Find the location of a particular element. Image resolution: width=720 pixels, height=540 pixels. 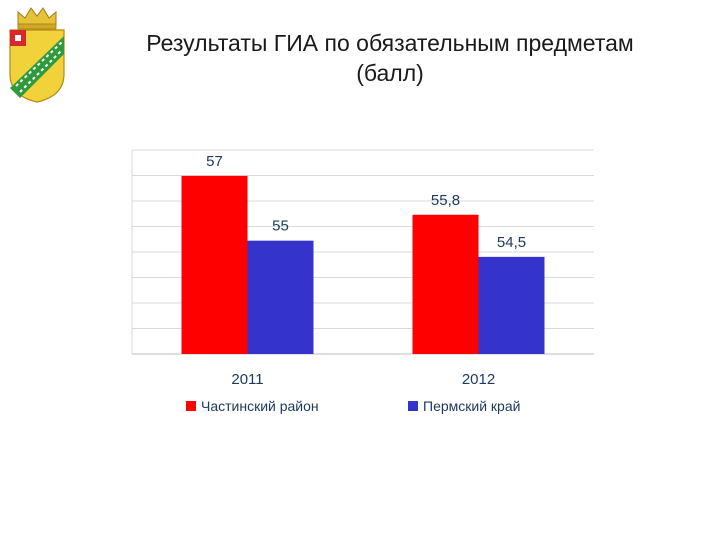

x-tick-label: 2011 is located at coordinates (247, 379).